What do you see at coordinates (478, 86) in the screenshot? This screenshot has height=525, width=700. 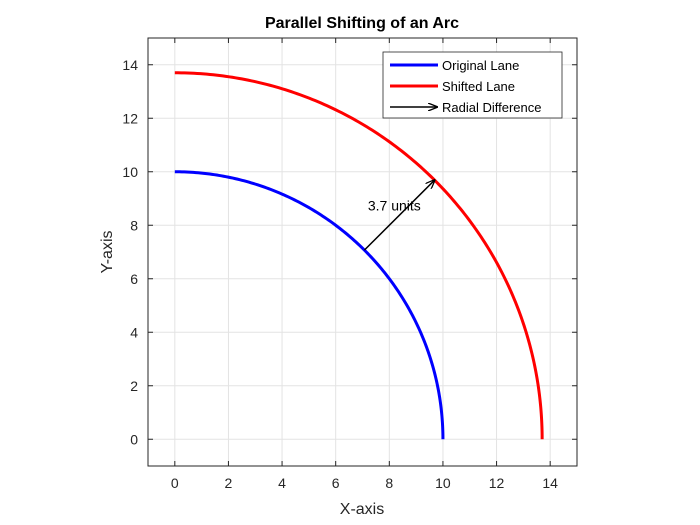 I see `legend-label-shifted-lane: Shifted Lane` at bounding box center [478, 86].